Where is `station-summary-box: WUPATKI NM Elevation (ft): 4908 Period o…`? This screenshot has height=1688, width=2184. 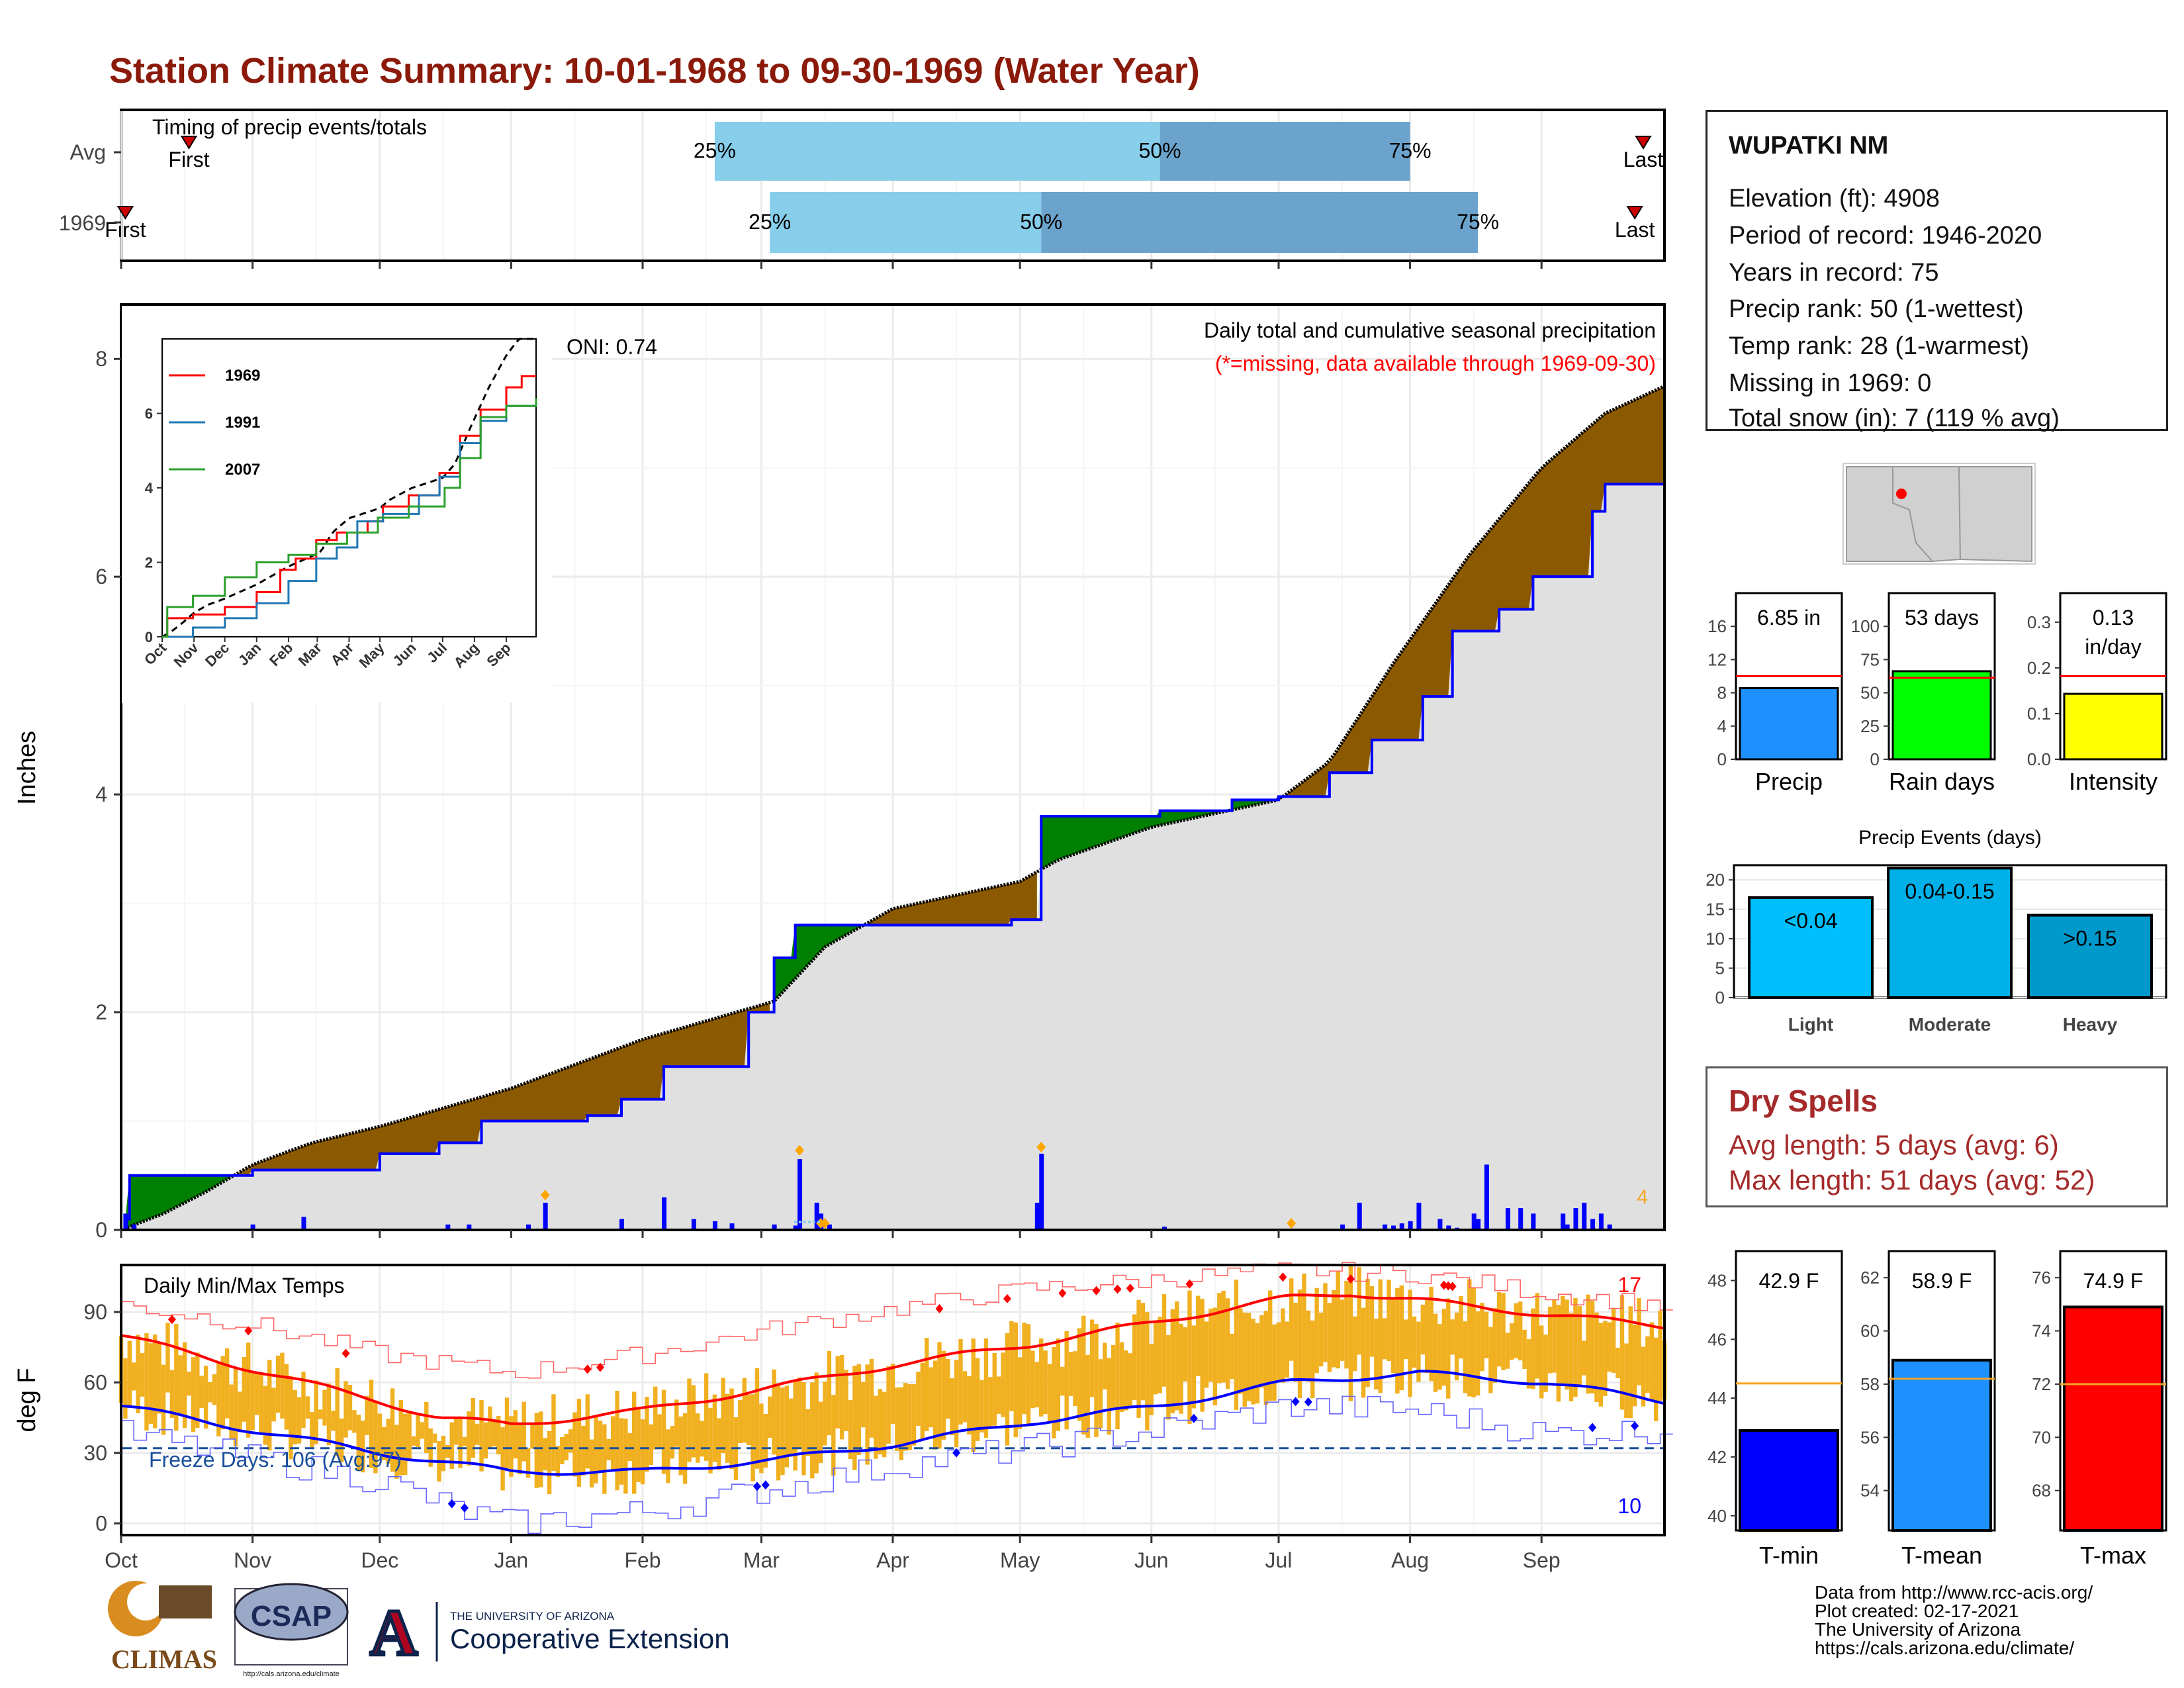 station-summary-box: WUPATKI NM Elevation (ft): 4908 Period o… is located at coordinates (1937, 271).